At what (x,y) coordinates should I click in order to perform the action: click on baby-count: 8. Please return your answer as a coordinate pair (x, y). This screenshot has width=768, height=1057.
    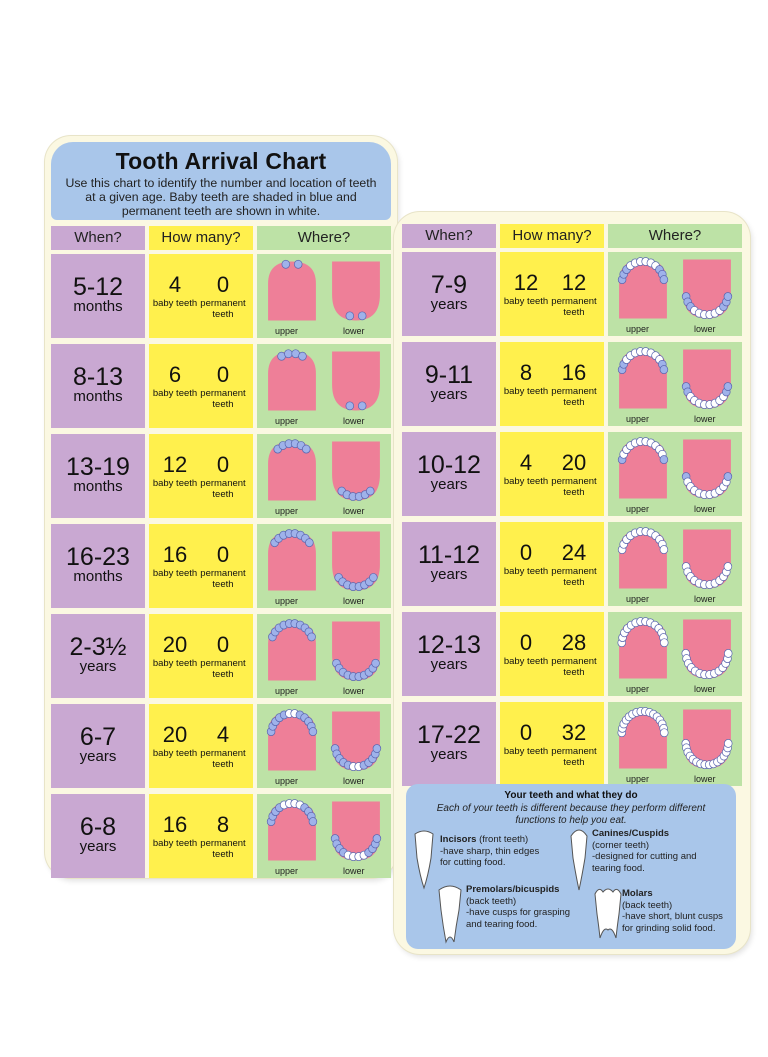
    Looking at the image, I should click on (526, 372).